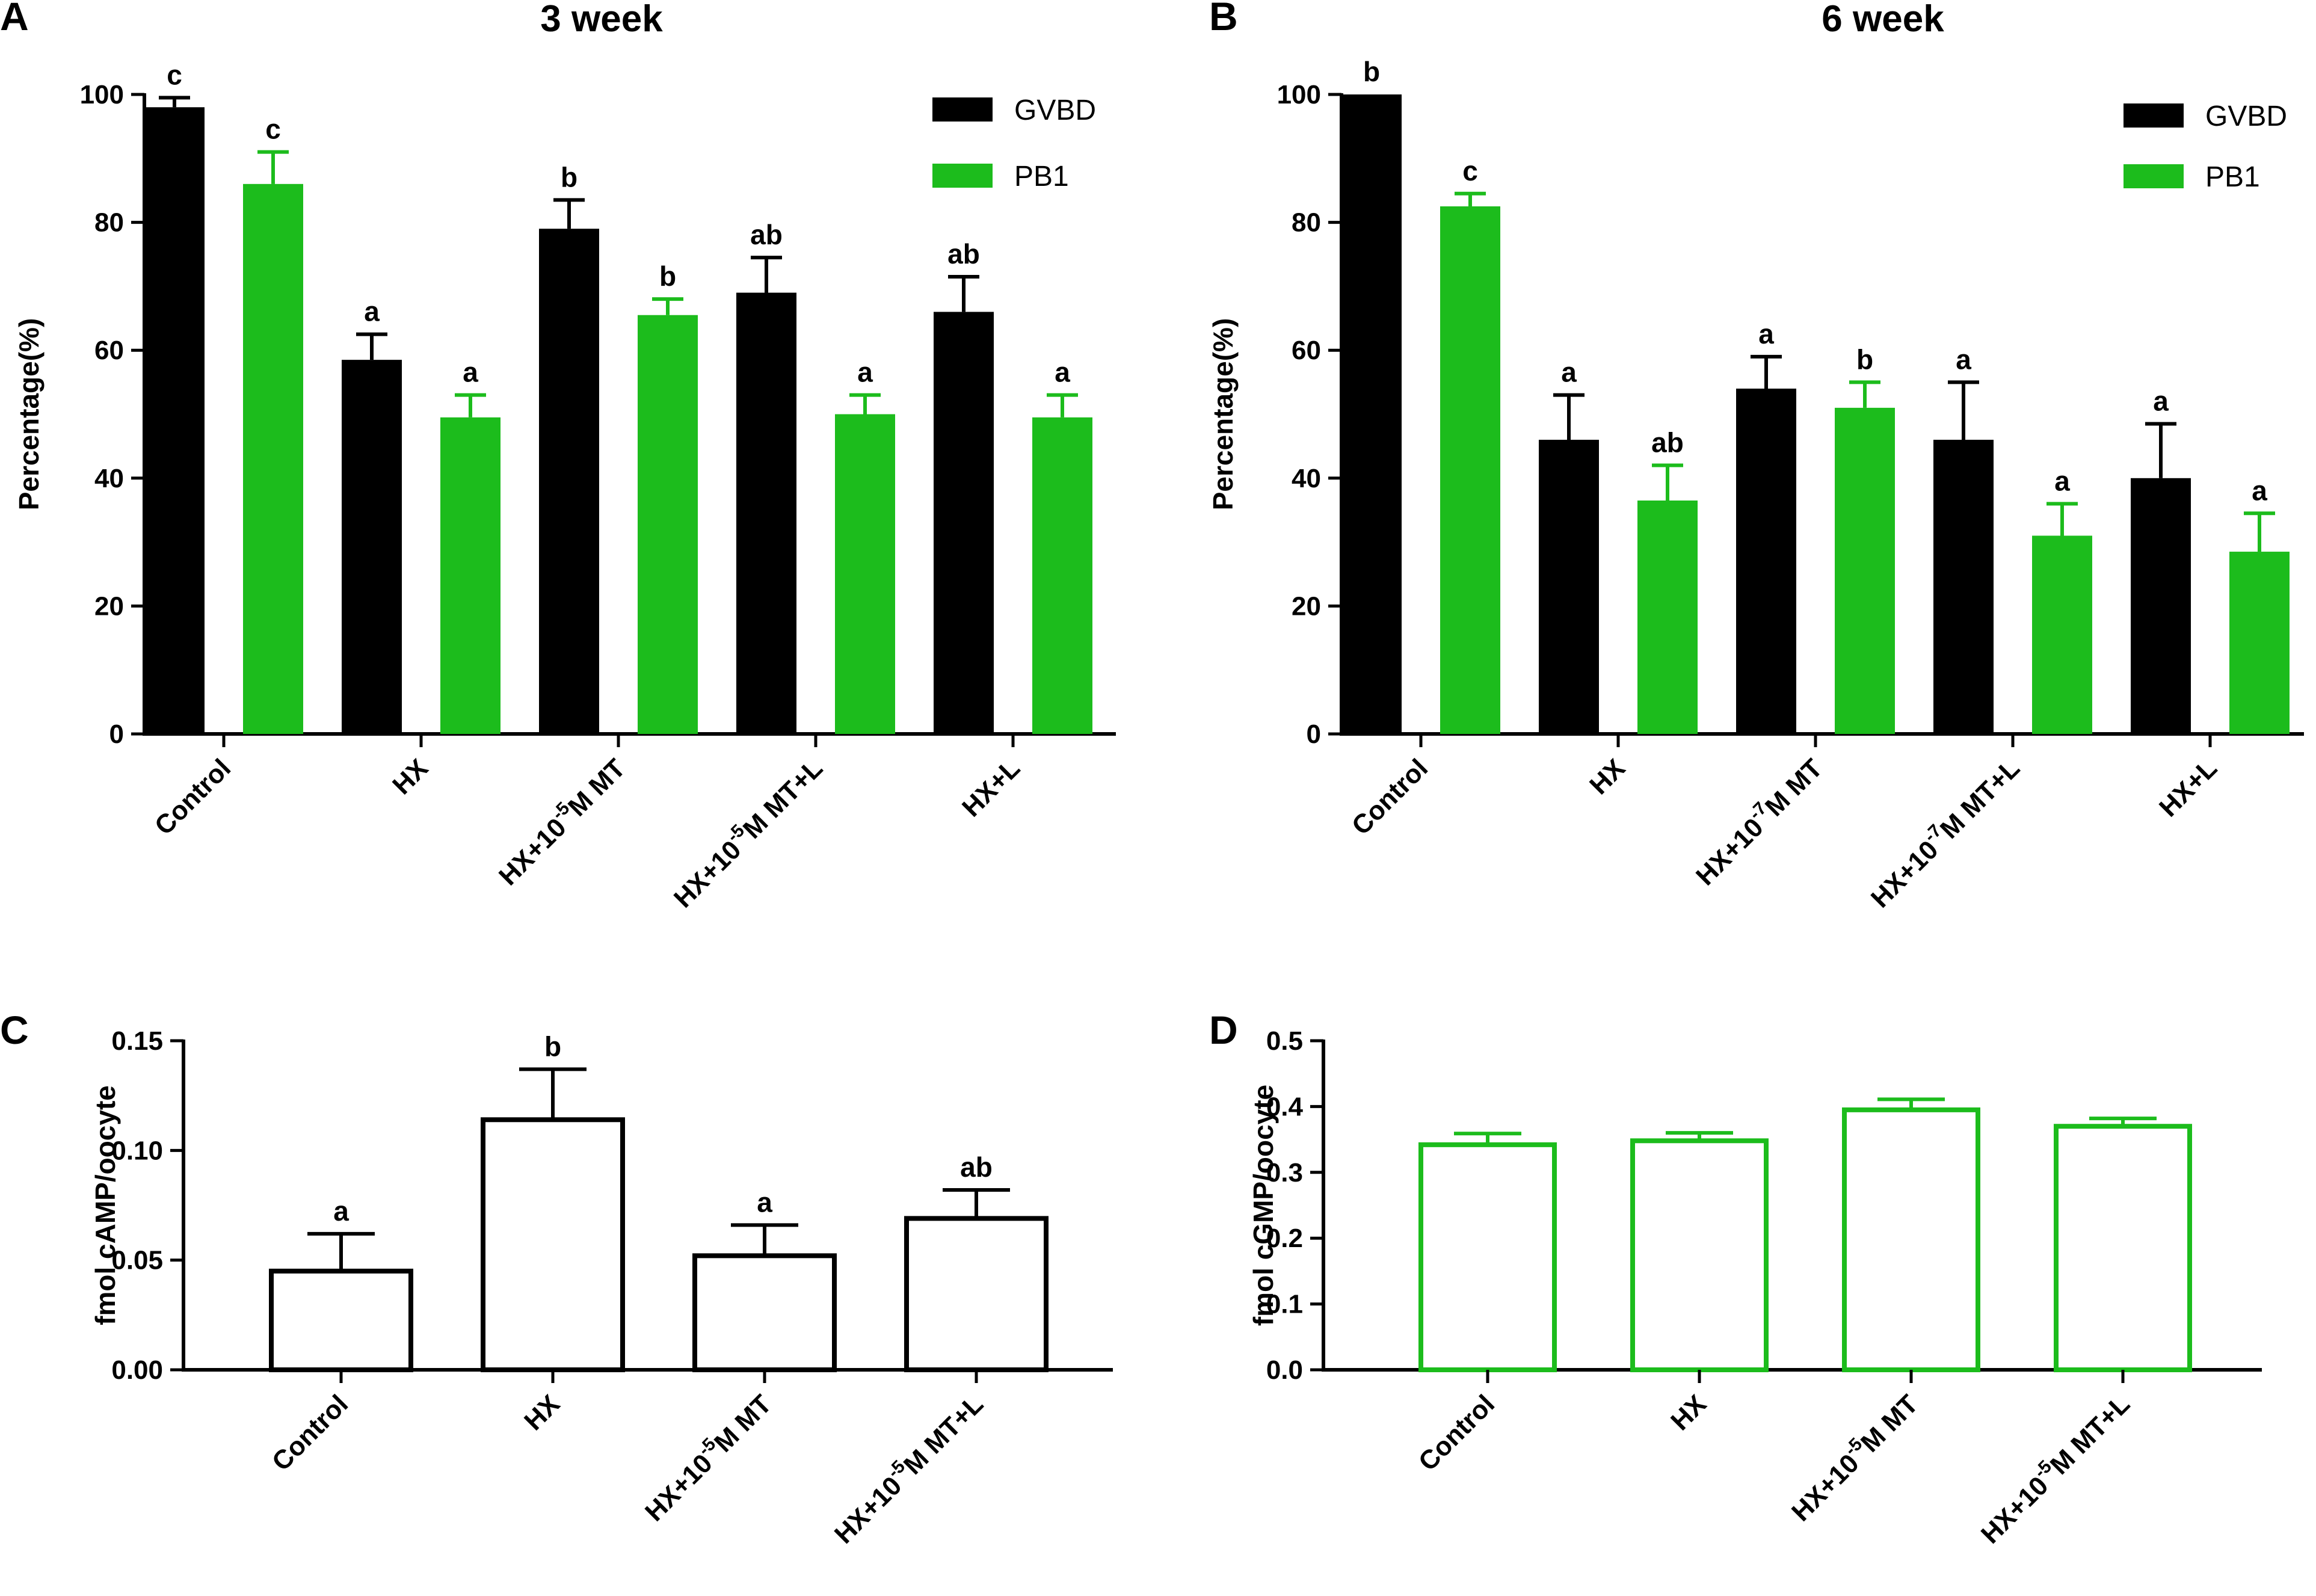 This screenshot has height=1596, width=2316. What do you see at coordinates (1284, 1304) in the screenshot?
I see `y-tick-label: 0.1` at bounding box center [1284, 1304].